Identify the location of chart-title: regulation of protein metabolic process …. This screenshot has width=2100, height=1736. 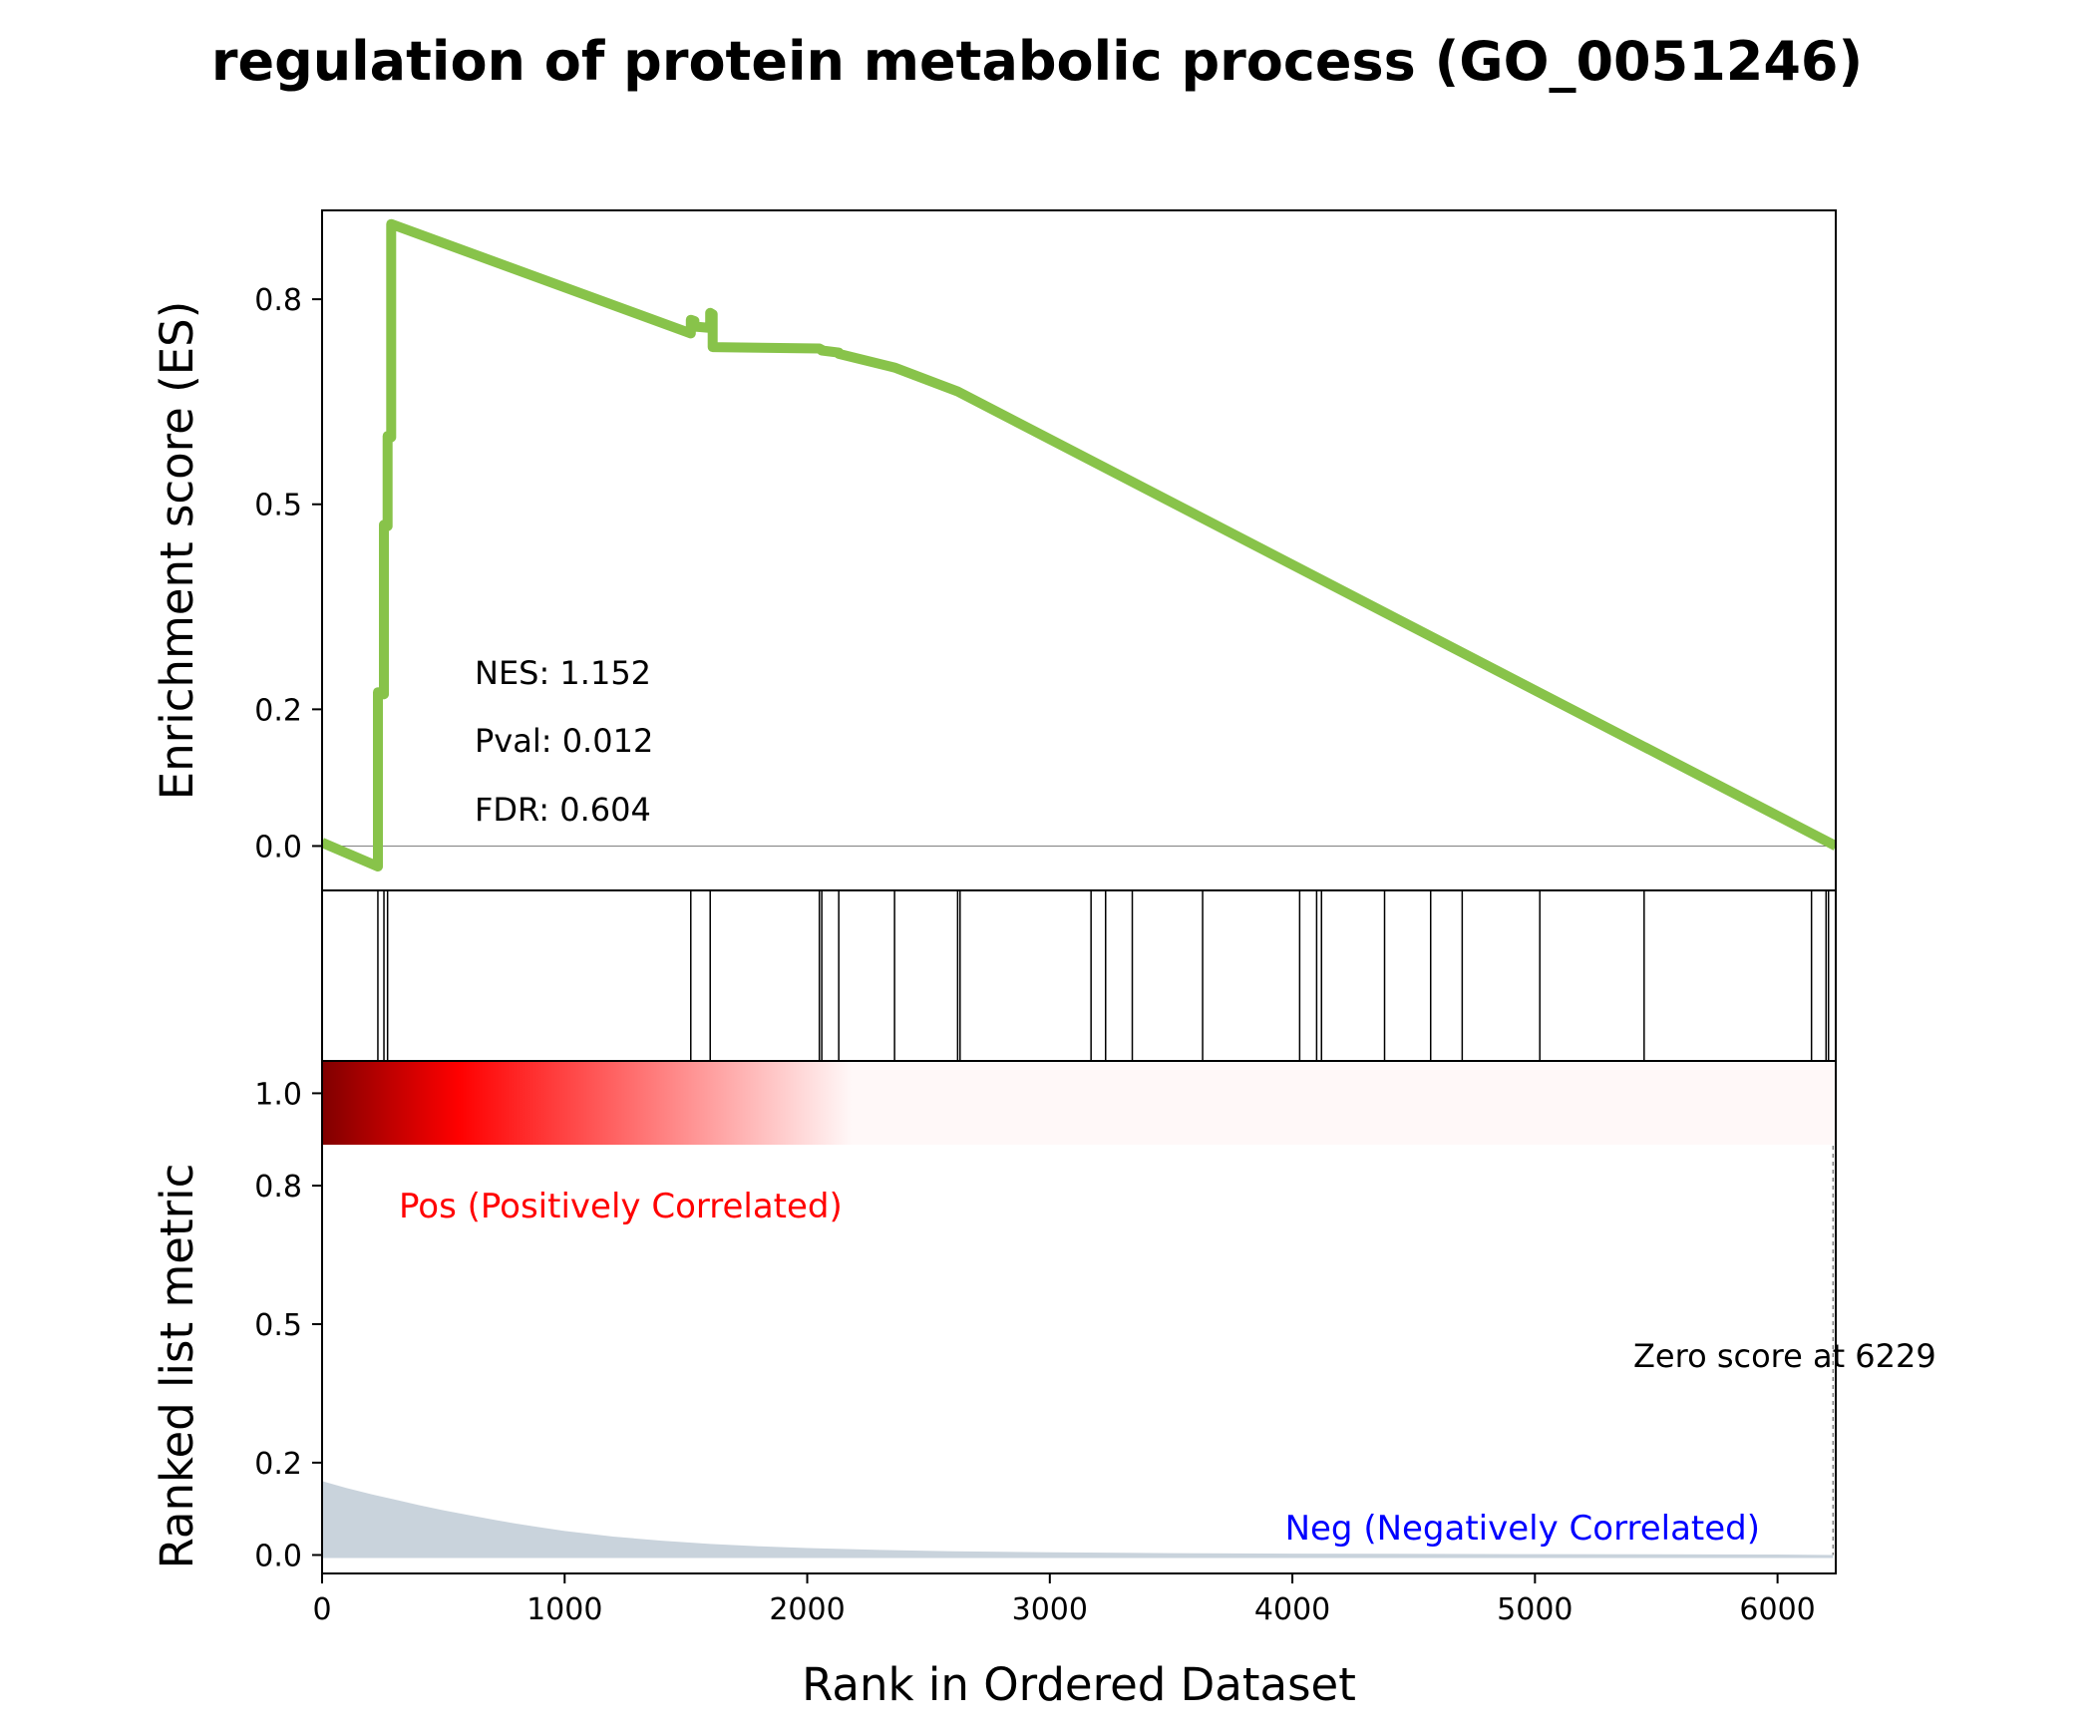
(1037, 61).